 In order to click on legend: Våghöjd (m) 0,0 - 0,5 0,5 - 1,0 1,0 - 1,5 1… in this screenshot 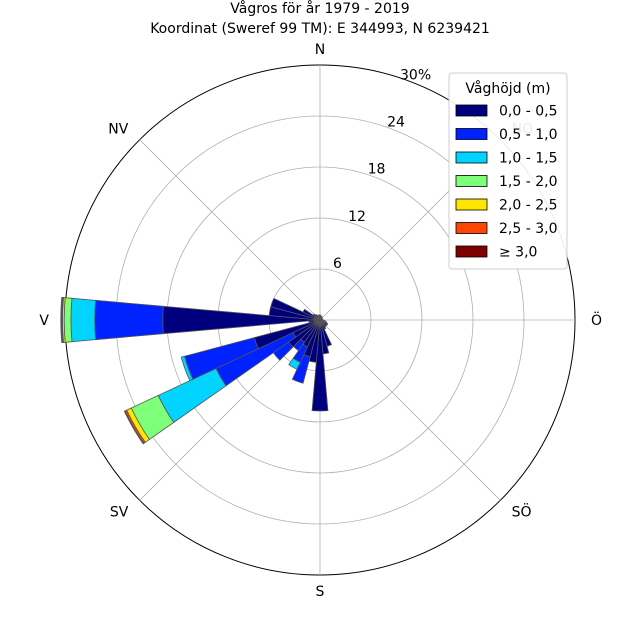, I will do `click(508, 171)`.